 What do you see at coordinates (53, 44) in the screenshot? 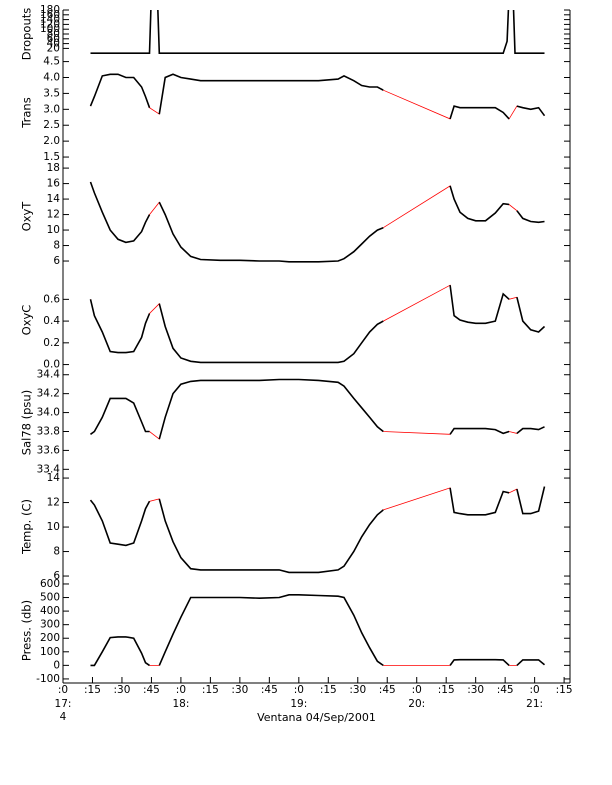
I see `y-tick-label: 40` at bounding box center [53, 44].